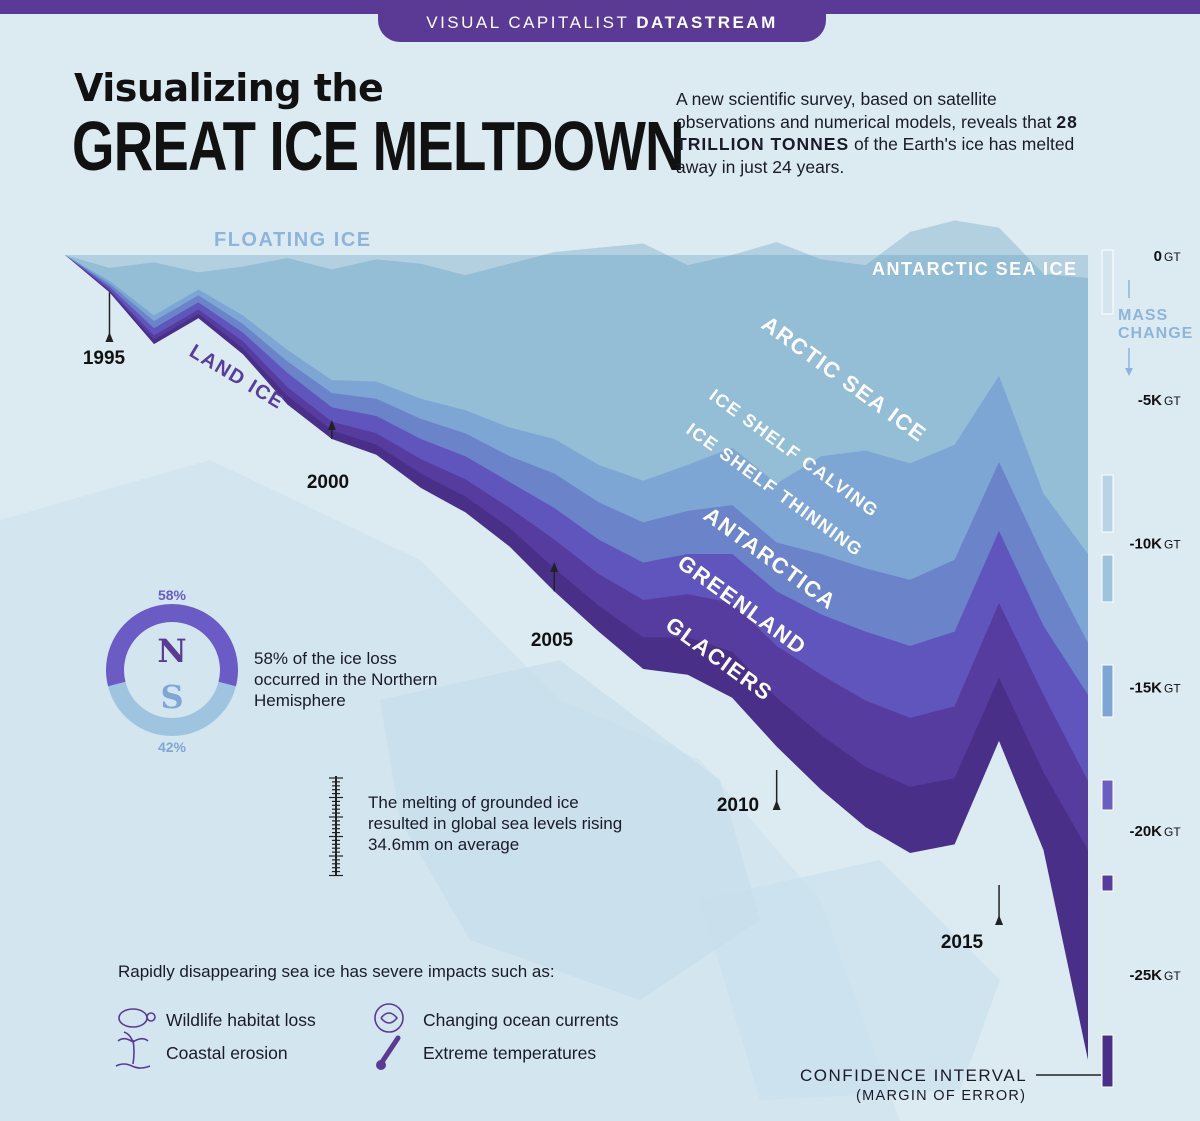 Image resolution: width=1200 pixels, height=1121 pixels. Describe the element at coordinates (962, 942) in the screenshot. I see `x-tick-label: 2015` at that location.